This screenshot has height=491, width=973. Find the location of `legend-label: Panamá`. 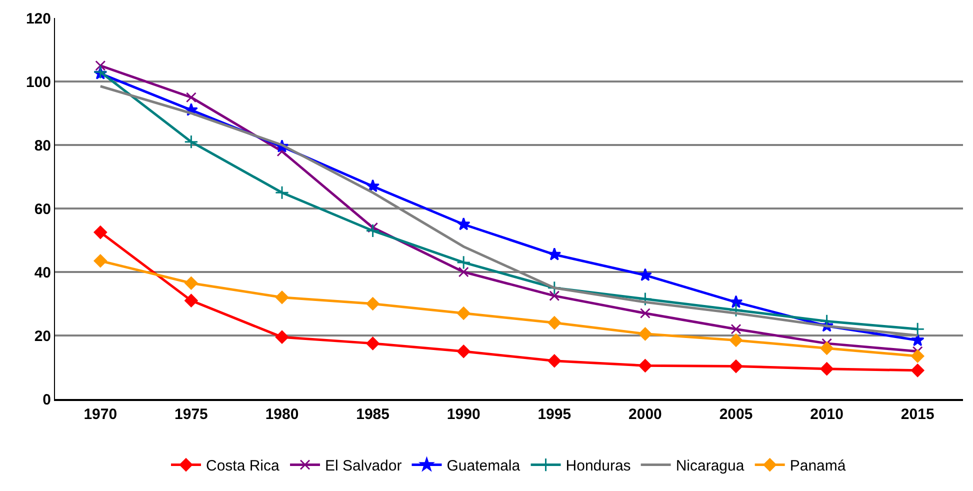

legend-label: Panamá is located at coordinates (818, 466).